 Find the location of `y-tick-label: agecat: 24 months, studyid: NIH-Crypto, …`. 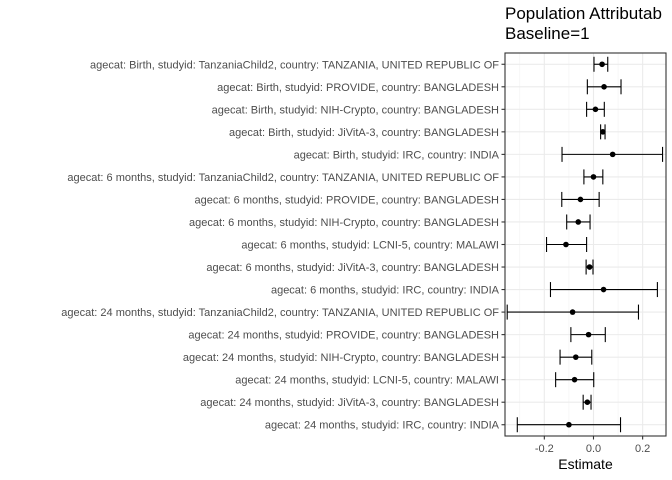

y-tick-label: agecat: 24 months, studyid: NIH-Crypto, … is located at coordinates (341, 358).